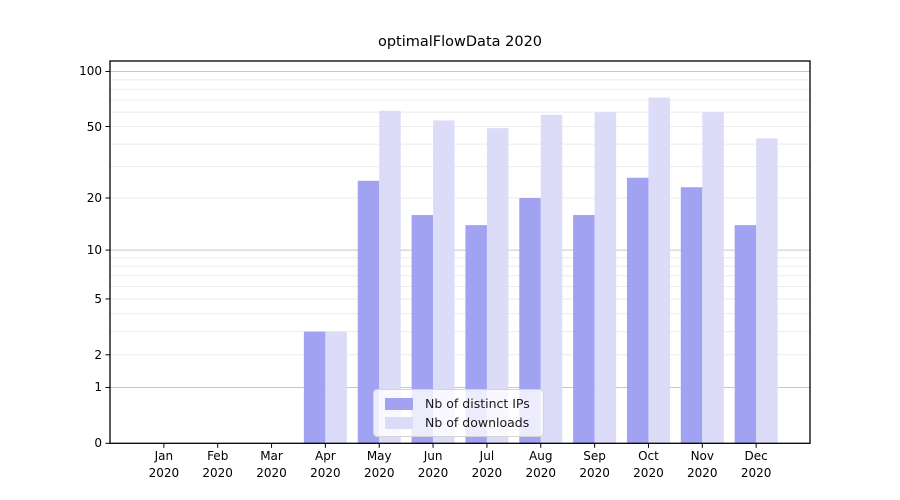 The image size is (900, 500). Describe the element at coordinates (314, 387) in the screenshot. I see `bar-distinct-ips-apr` at that location.